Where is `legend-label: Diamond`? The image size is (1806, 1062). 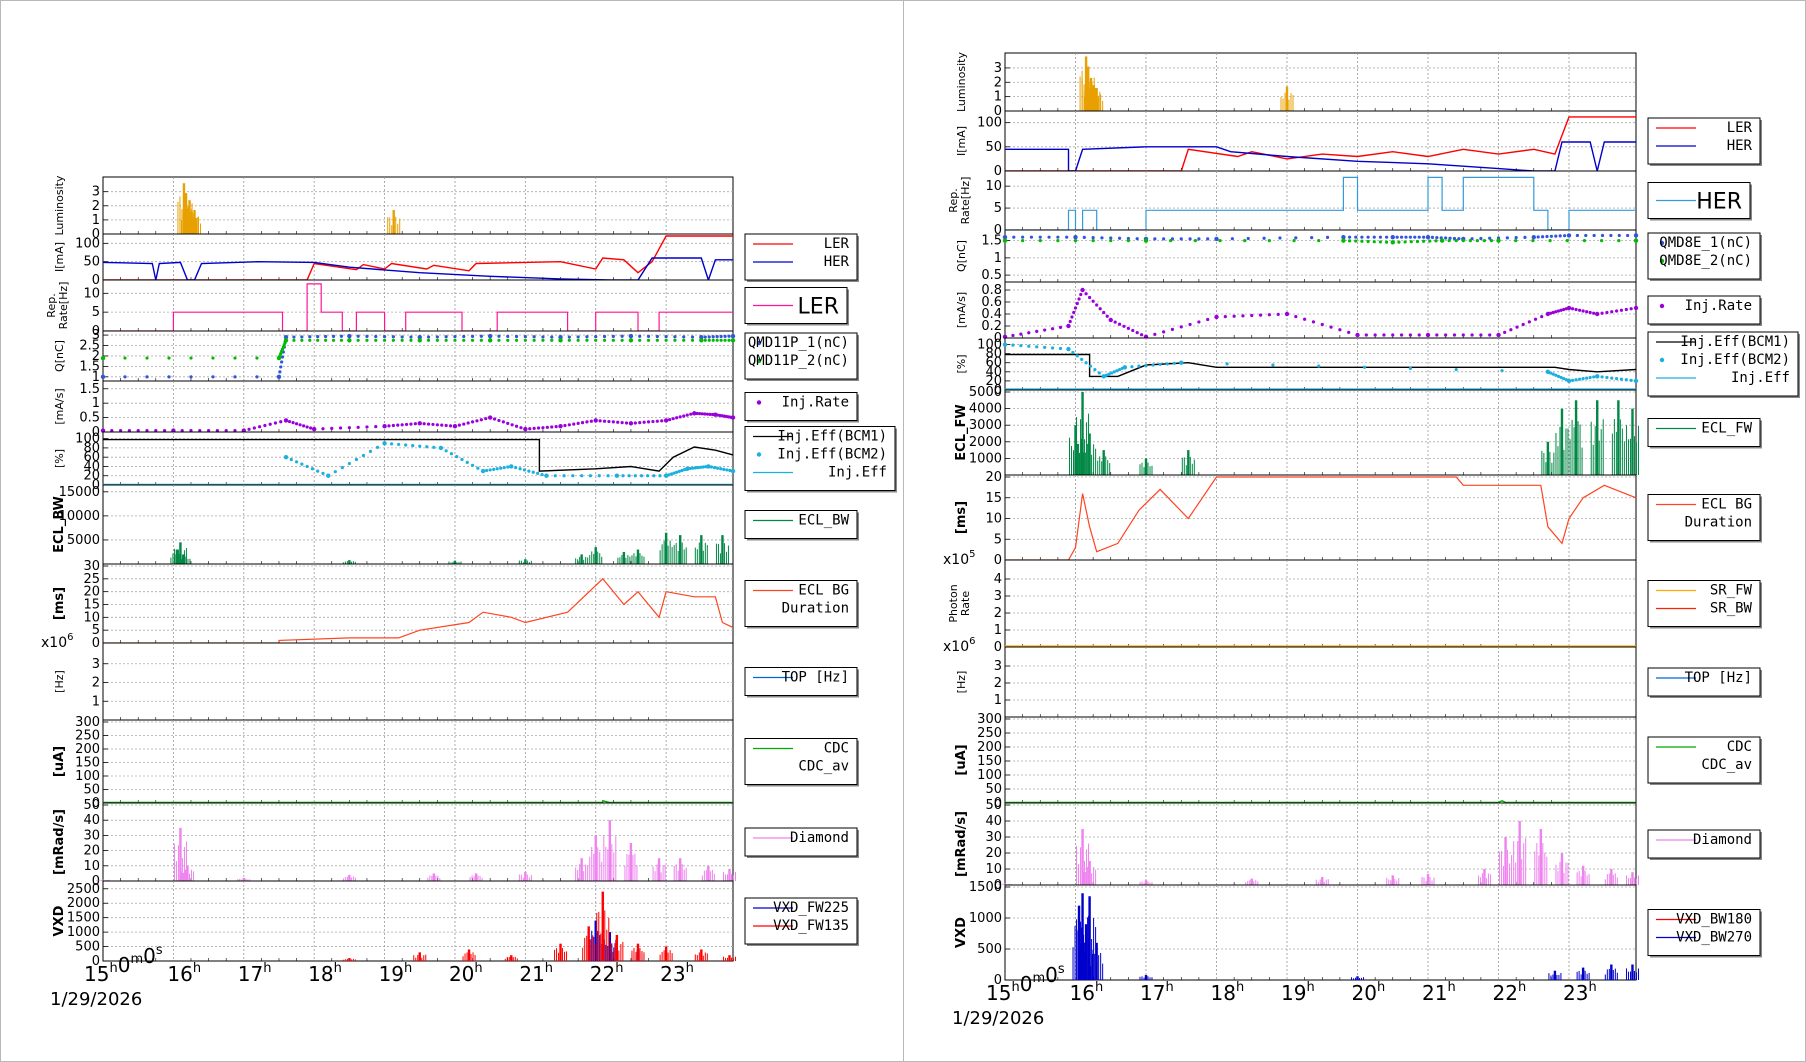
legend-label: Diamond is located at coordinates (819, 838).